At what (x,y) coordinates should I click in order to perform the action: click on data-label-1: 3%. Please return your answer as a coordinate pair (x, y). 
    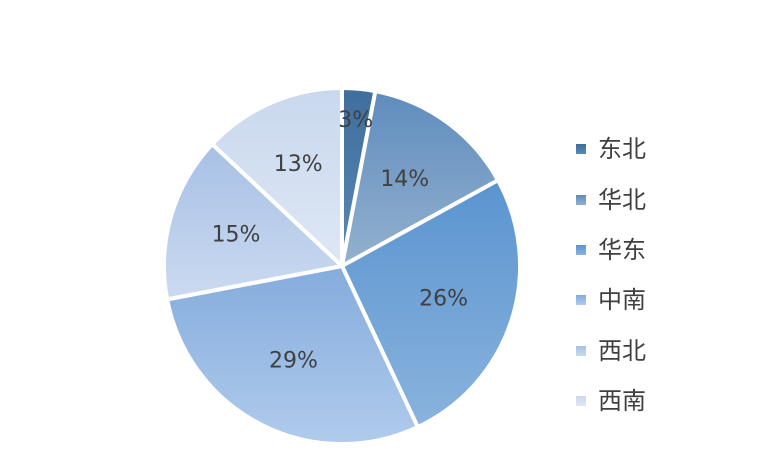
    Looking at the image, I should click on (355, 120).